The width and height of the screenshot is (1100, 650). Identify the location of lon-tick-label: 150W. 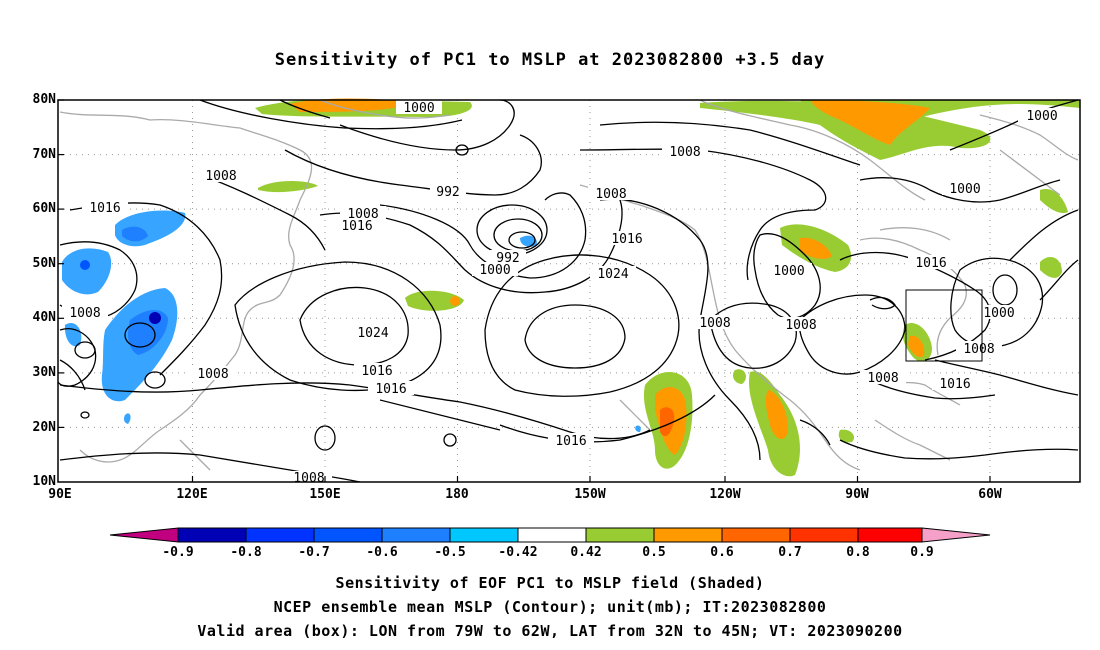
(590, 494).